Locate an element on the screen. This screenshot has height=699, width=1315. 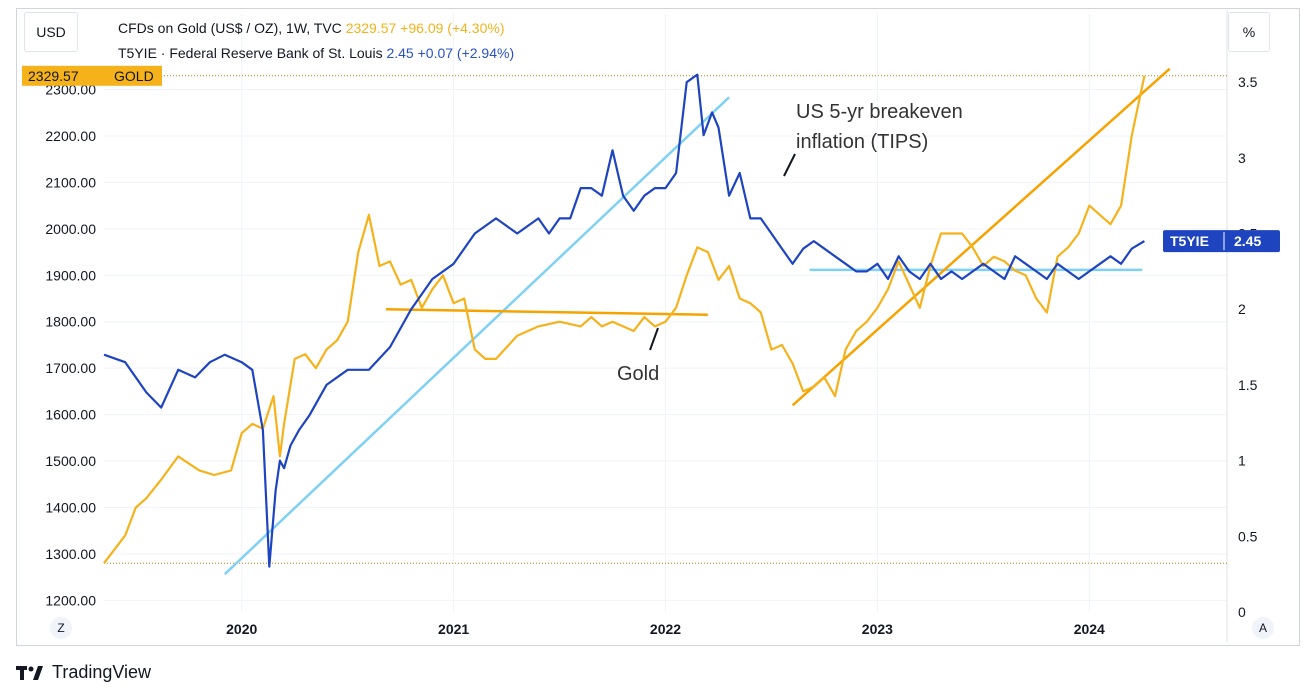
left-tick-label: 2200.00 is located at coordinates (70, 136).